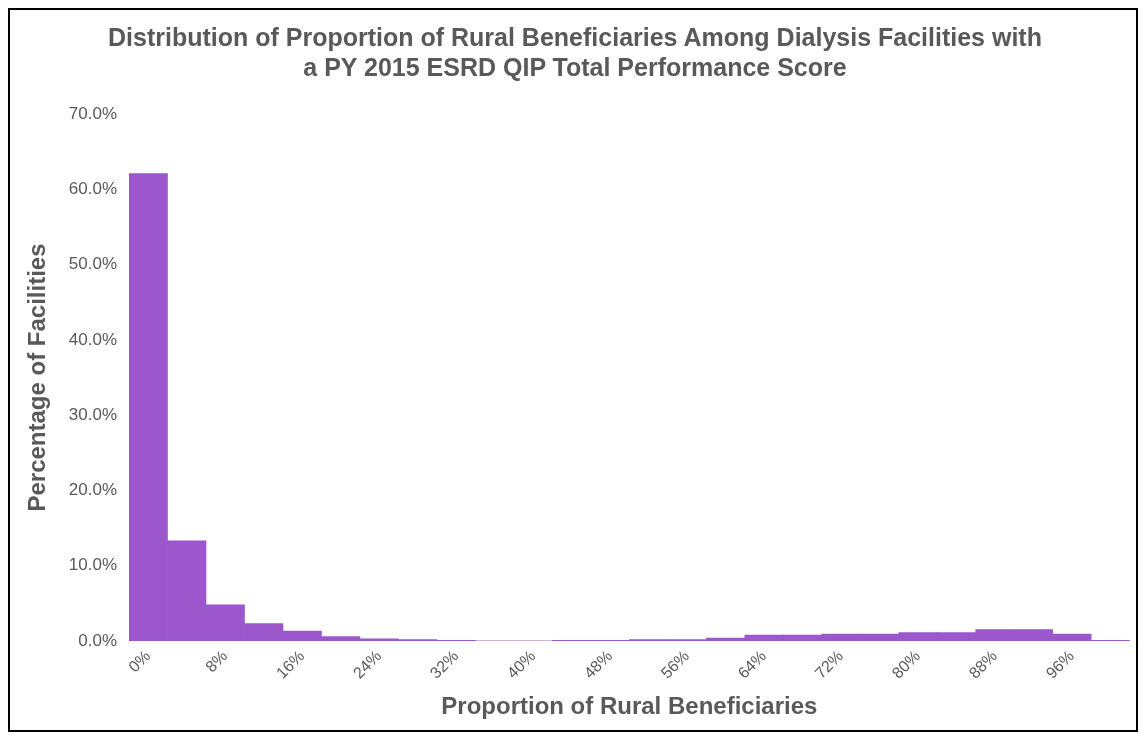  Describe the element at coordinates (216, 661) in the screenshot. I see `x-tick-label: 8%` at that location.